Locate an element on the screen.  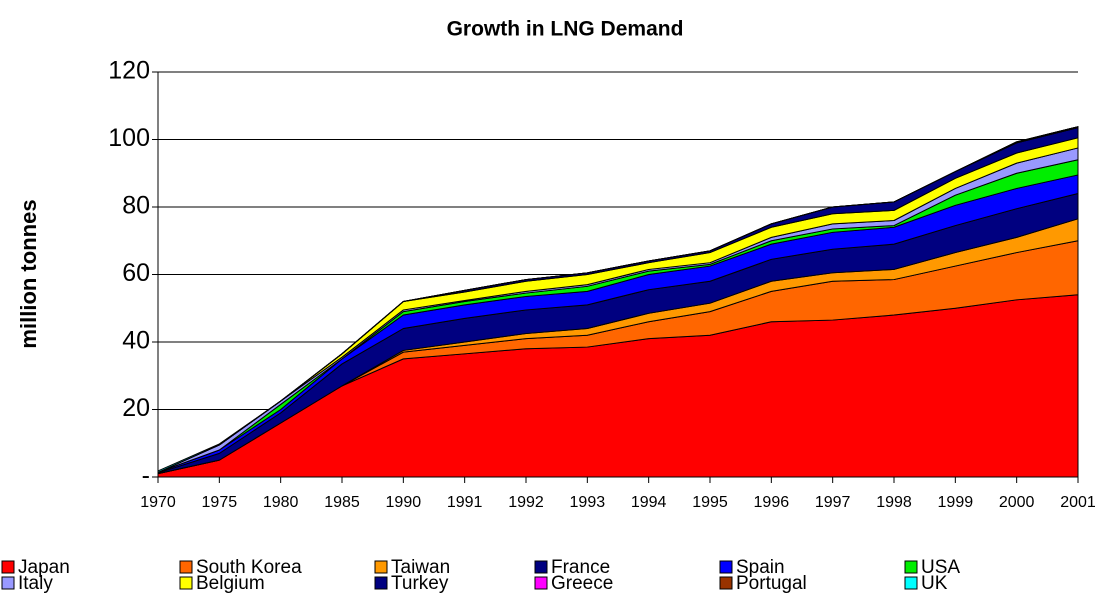
legend-label: Spain is located at coordinates (760, 567).